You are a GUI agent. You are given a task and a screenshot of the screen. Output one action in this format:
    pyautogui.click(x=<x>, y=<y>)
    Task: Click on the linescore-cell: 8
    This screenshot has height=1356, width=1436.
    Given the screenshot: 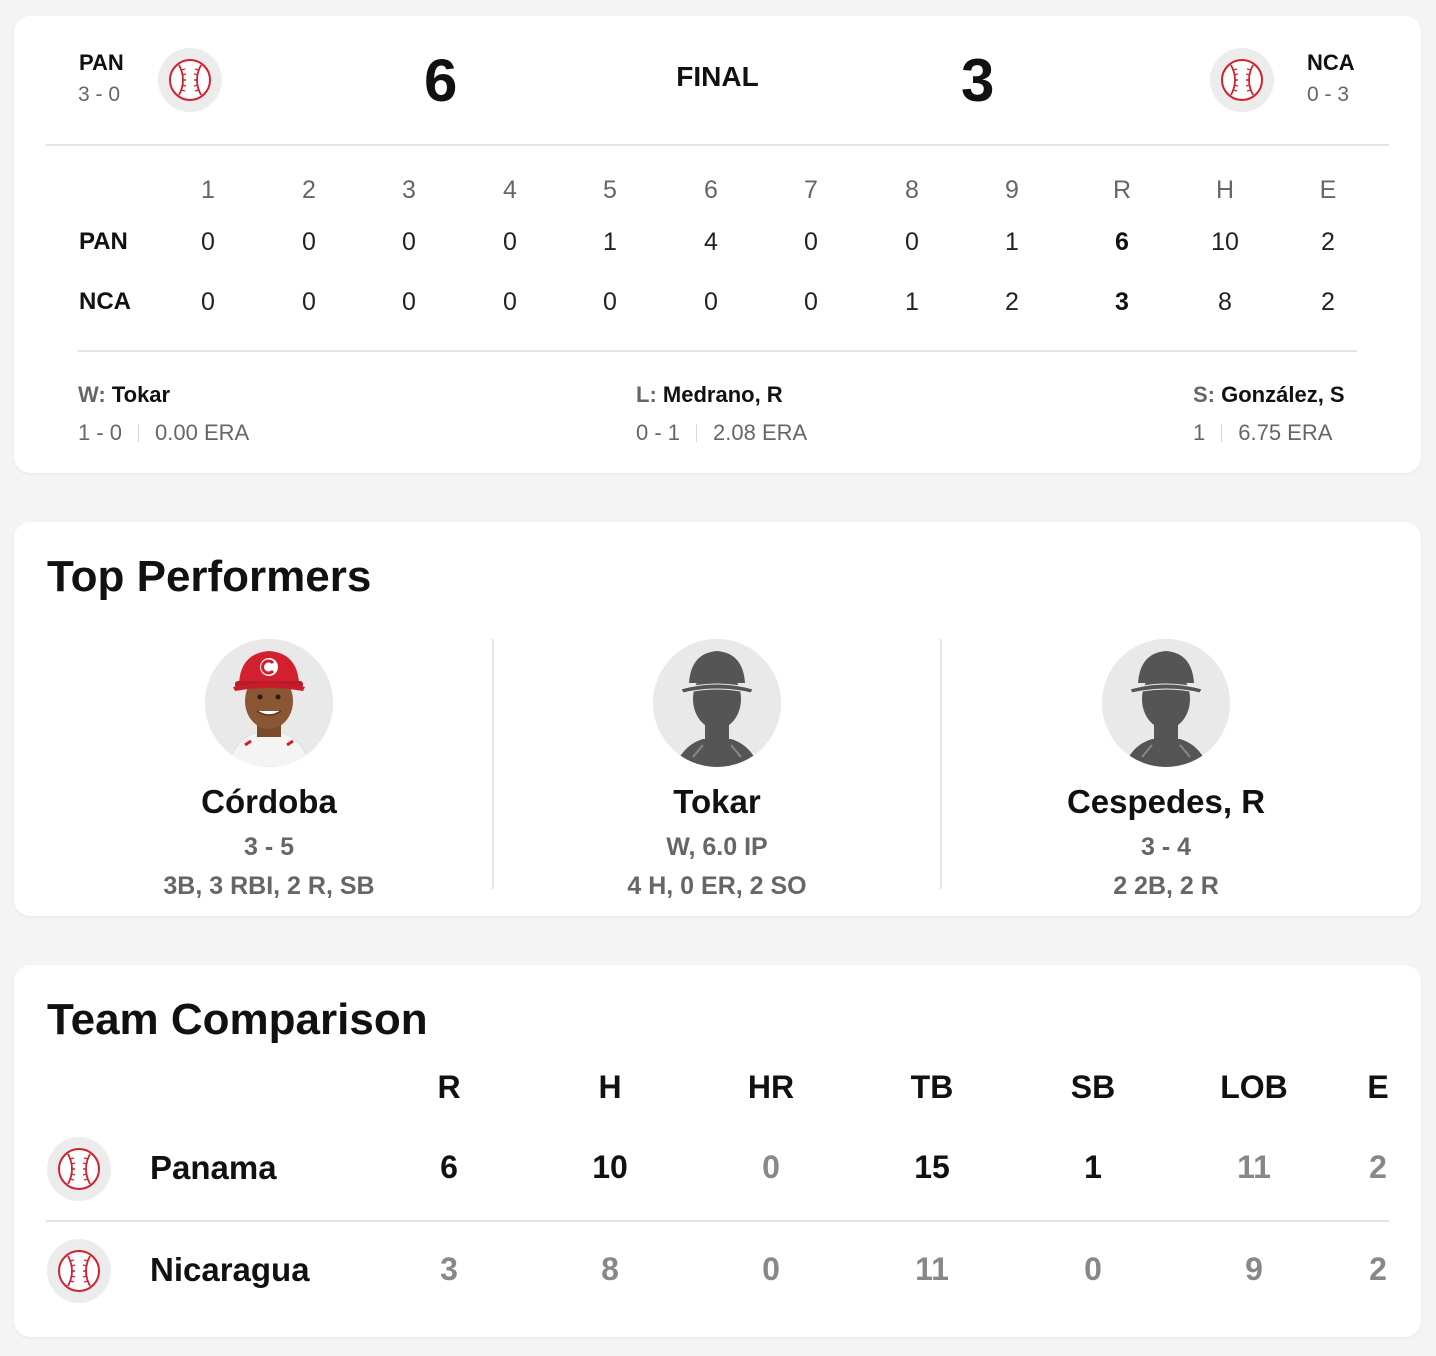 What is the action you would take?
    pyautogui.click(x=1225, y=302)
    